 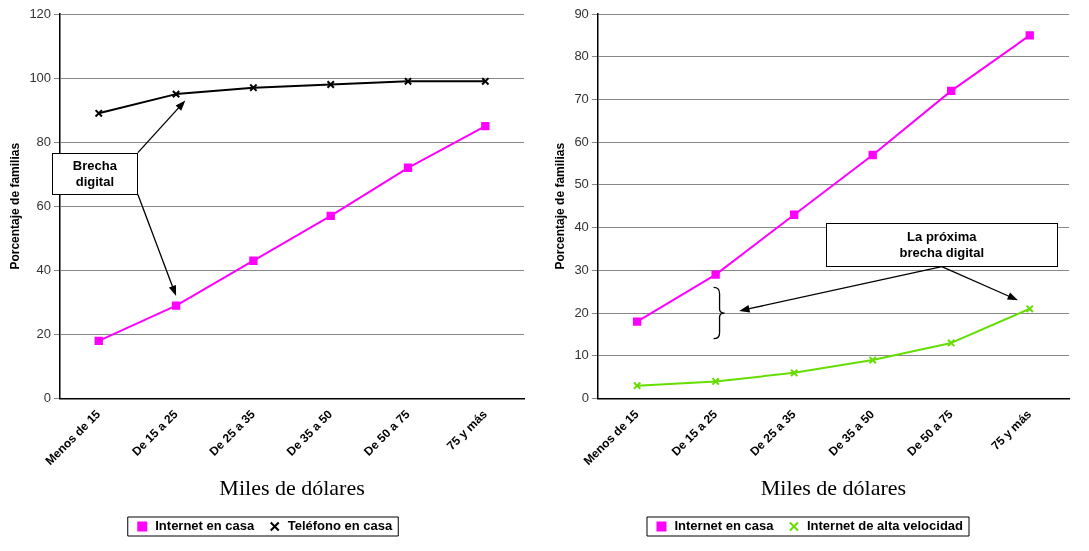 What do you see at coordinates (94, 173) in the screenshot?
I see `annotation: Brecha digital` at bounding box center [94, 173].